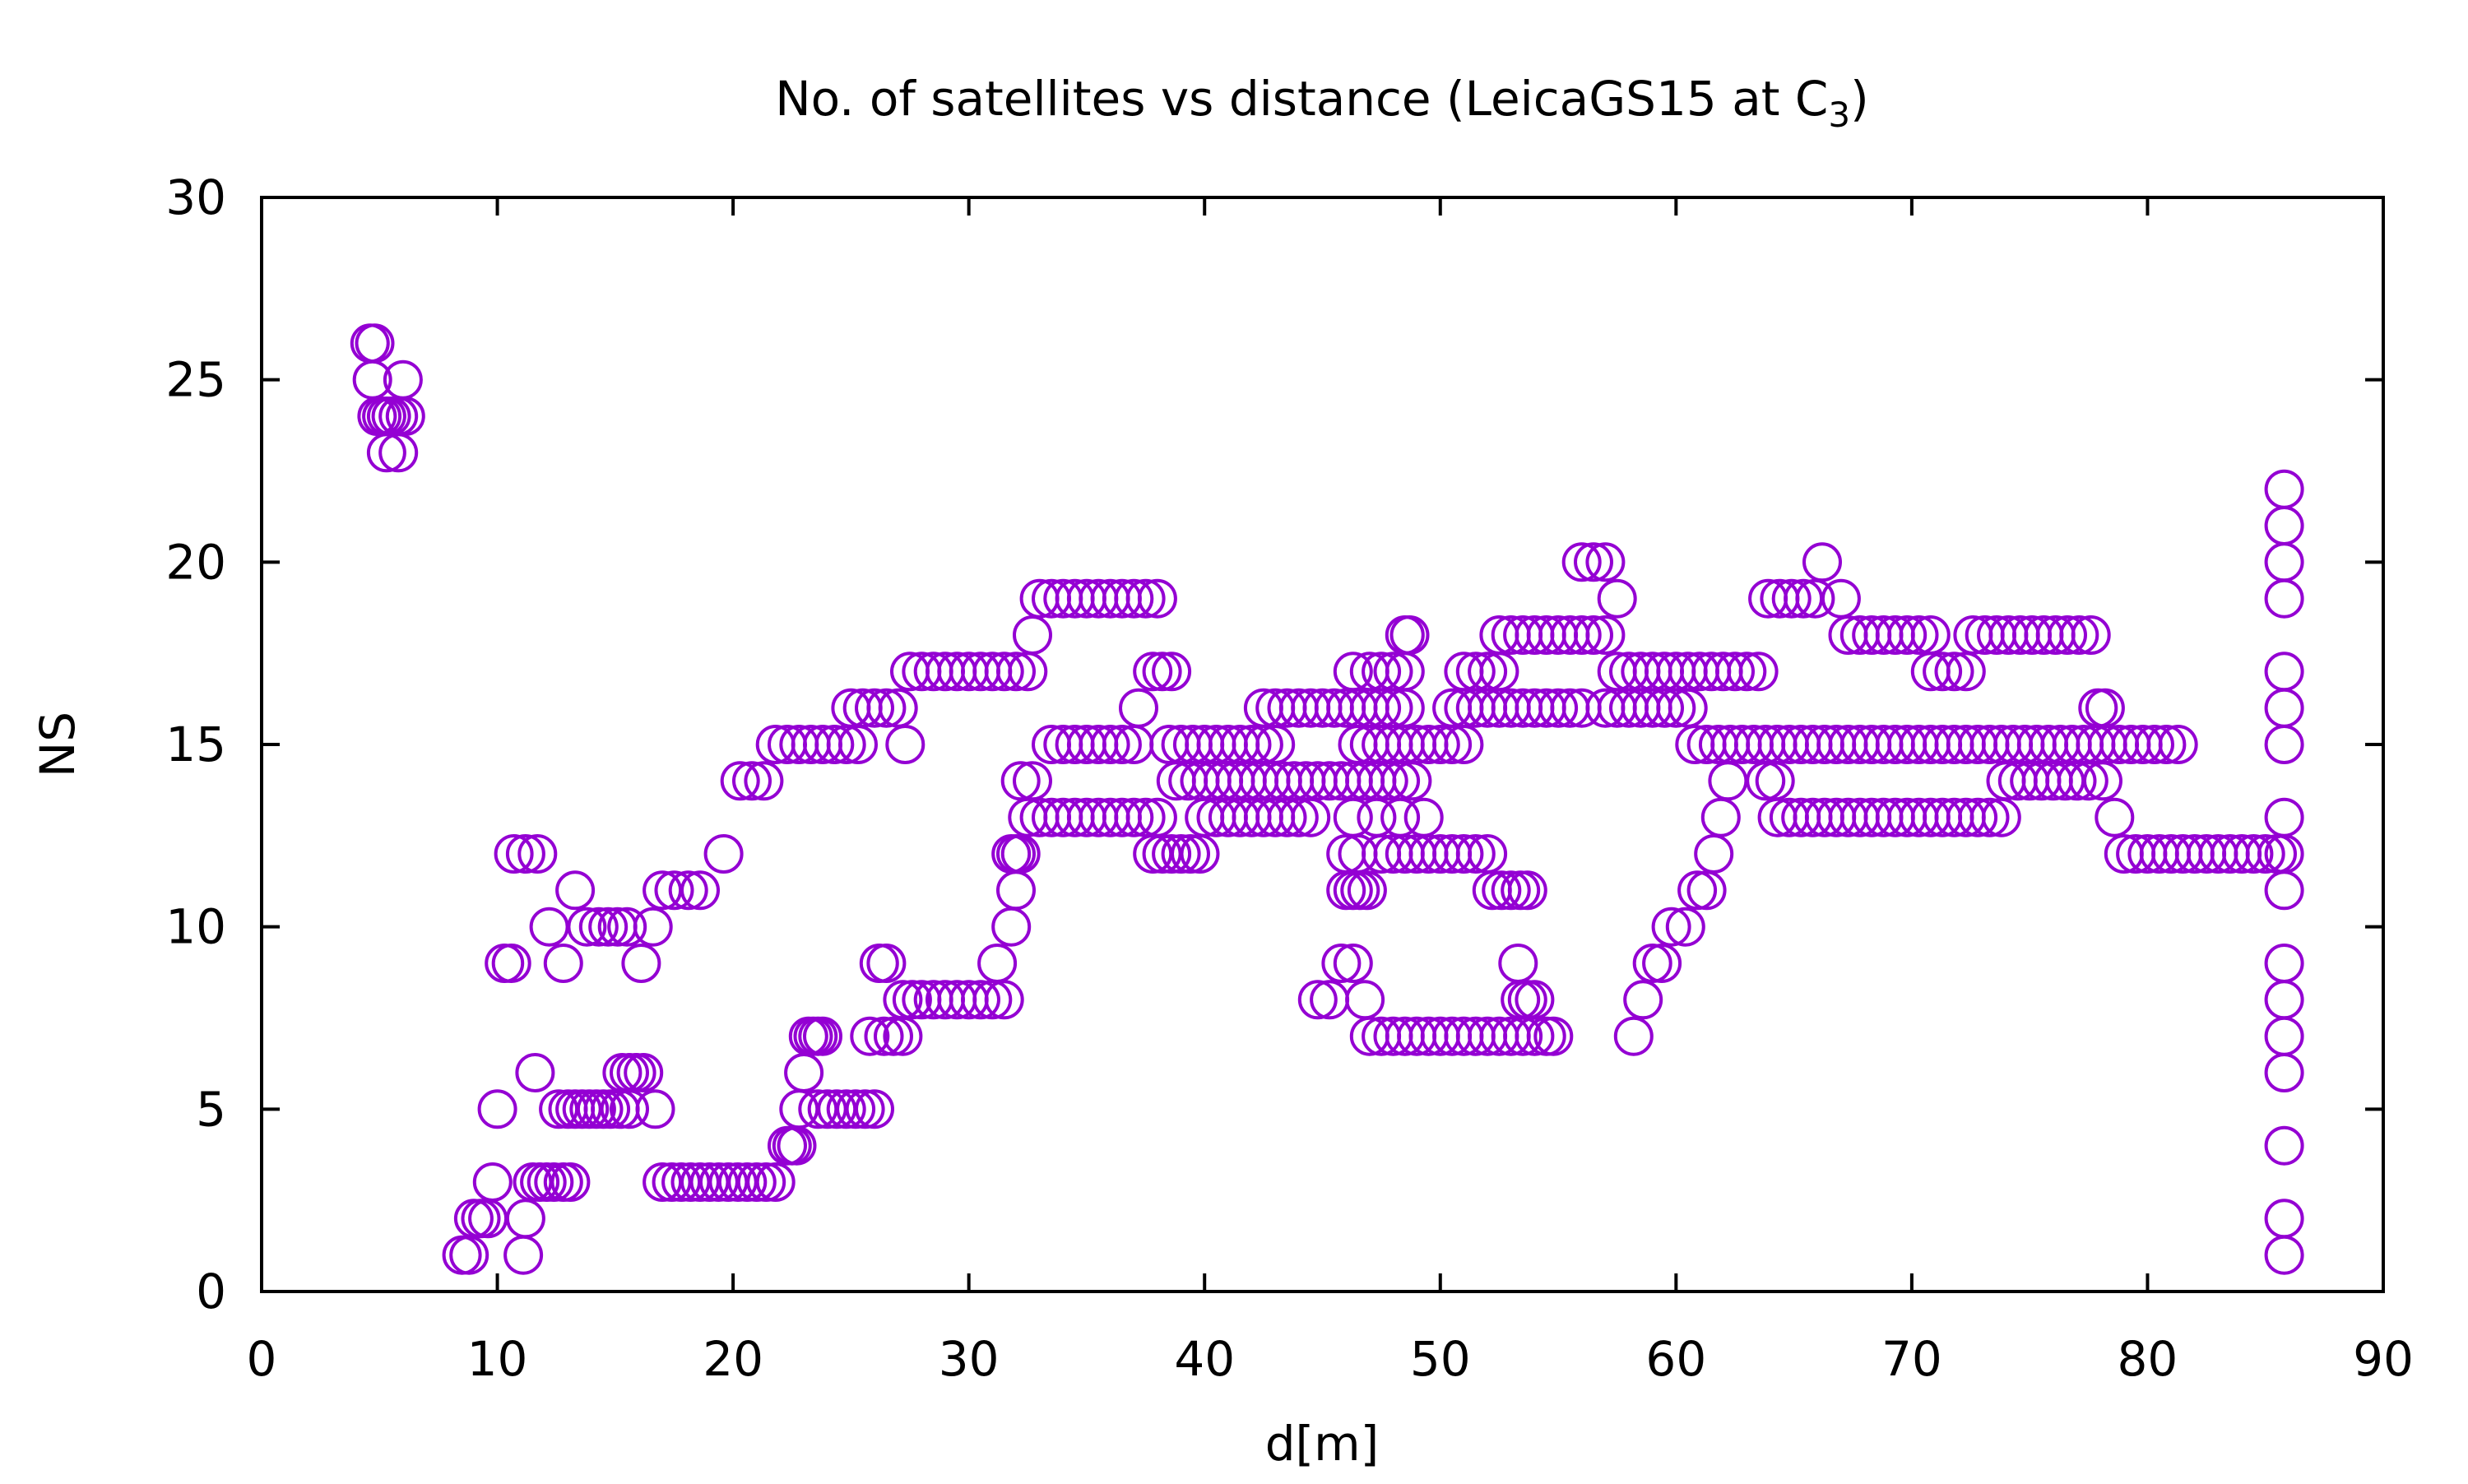  What do you see at coordinates (195, 744) in the screenshot?
I see `y-tick-label: 15` at bounding box center [195, 744].